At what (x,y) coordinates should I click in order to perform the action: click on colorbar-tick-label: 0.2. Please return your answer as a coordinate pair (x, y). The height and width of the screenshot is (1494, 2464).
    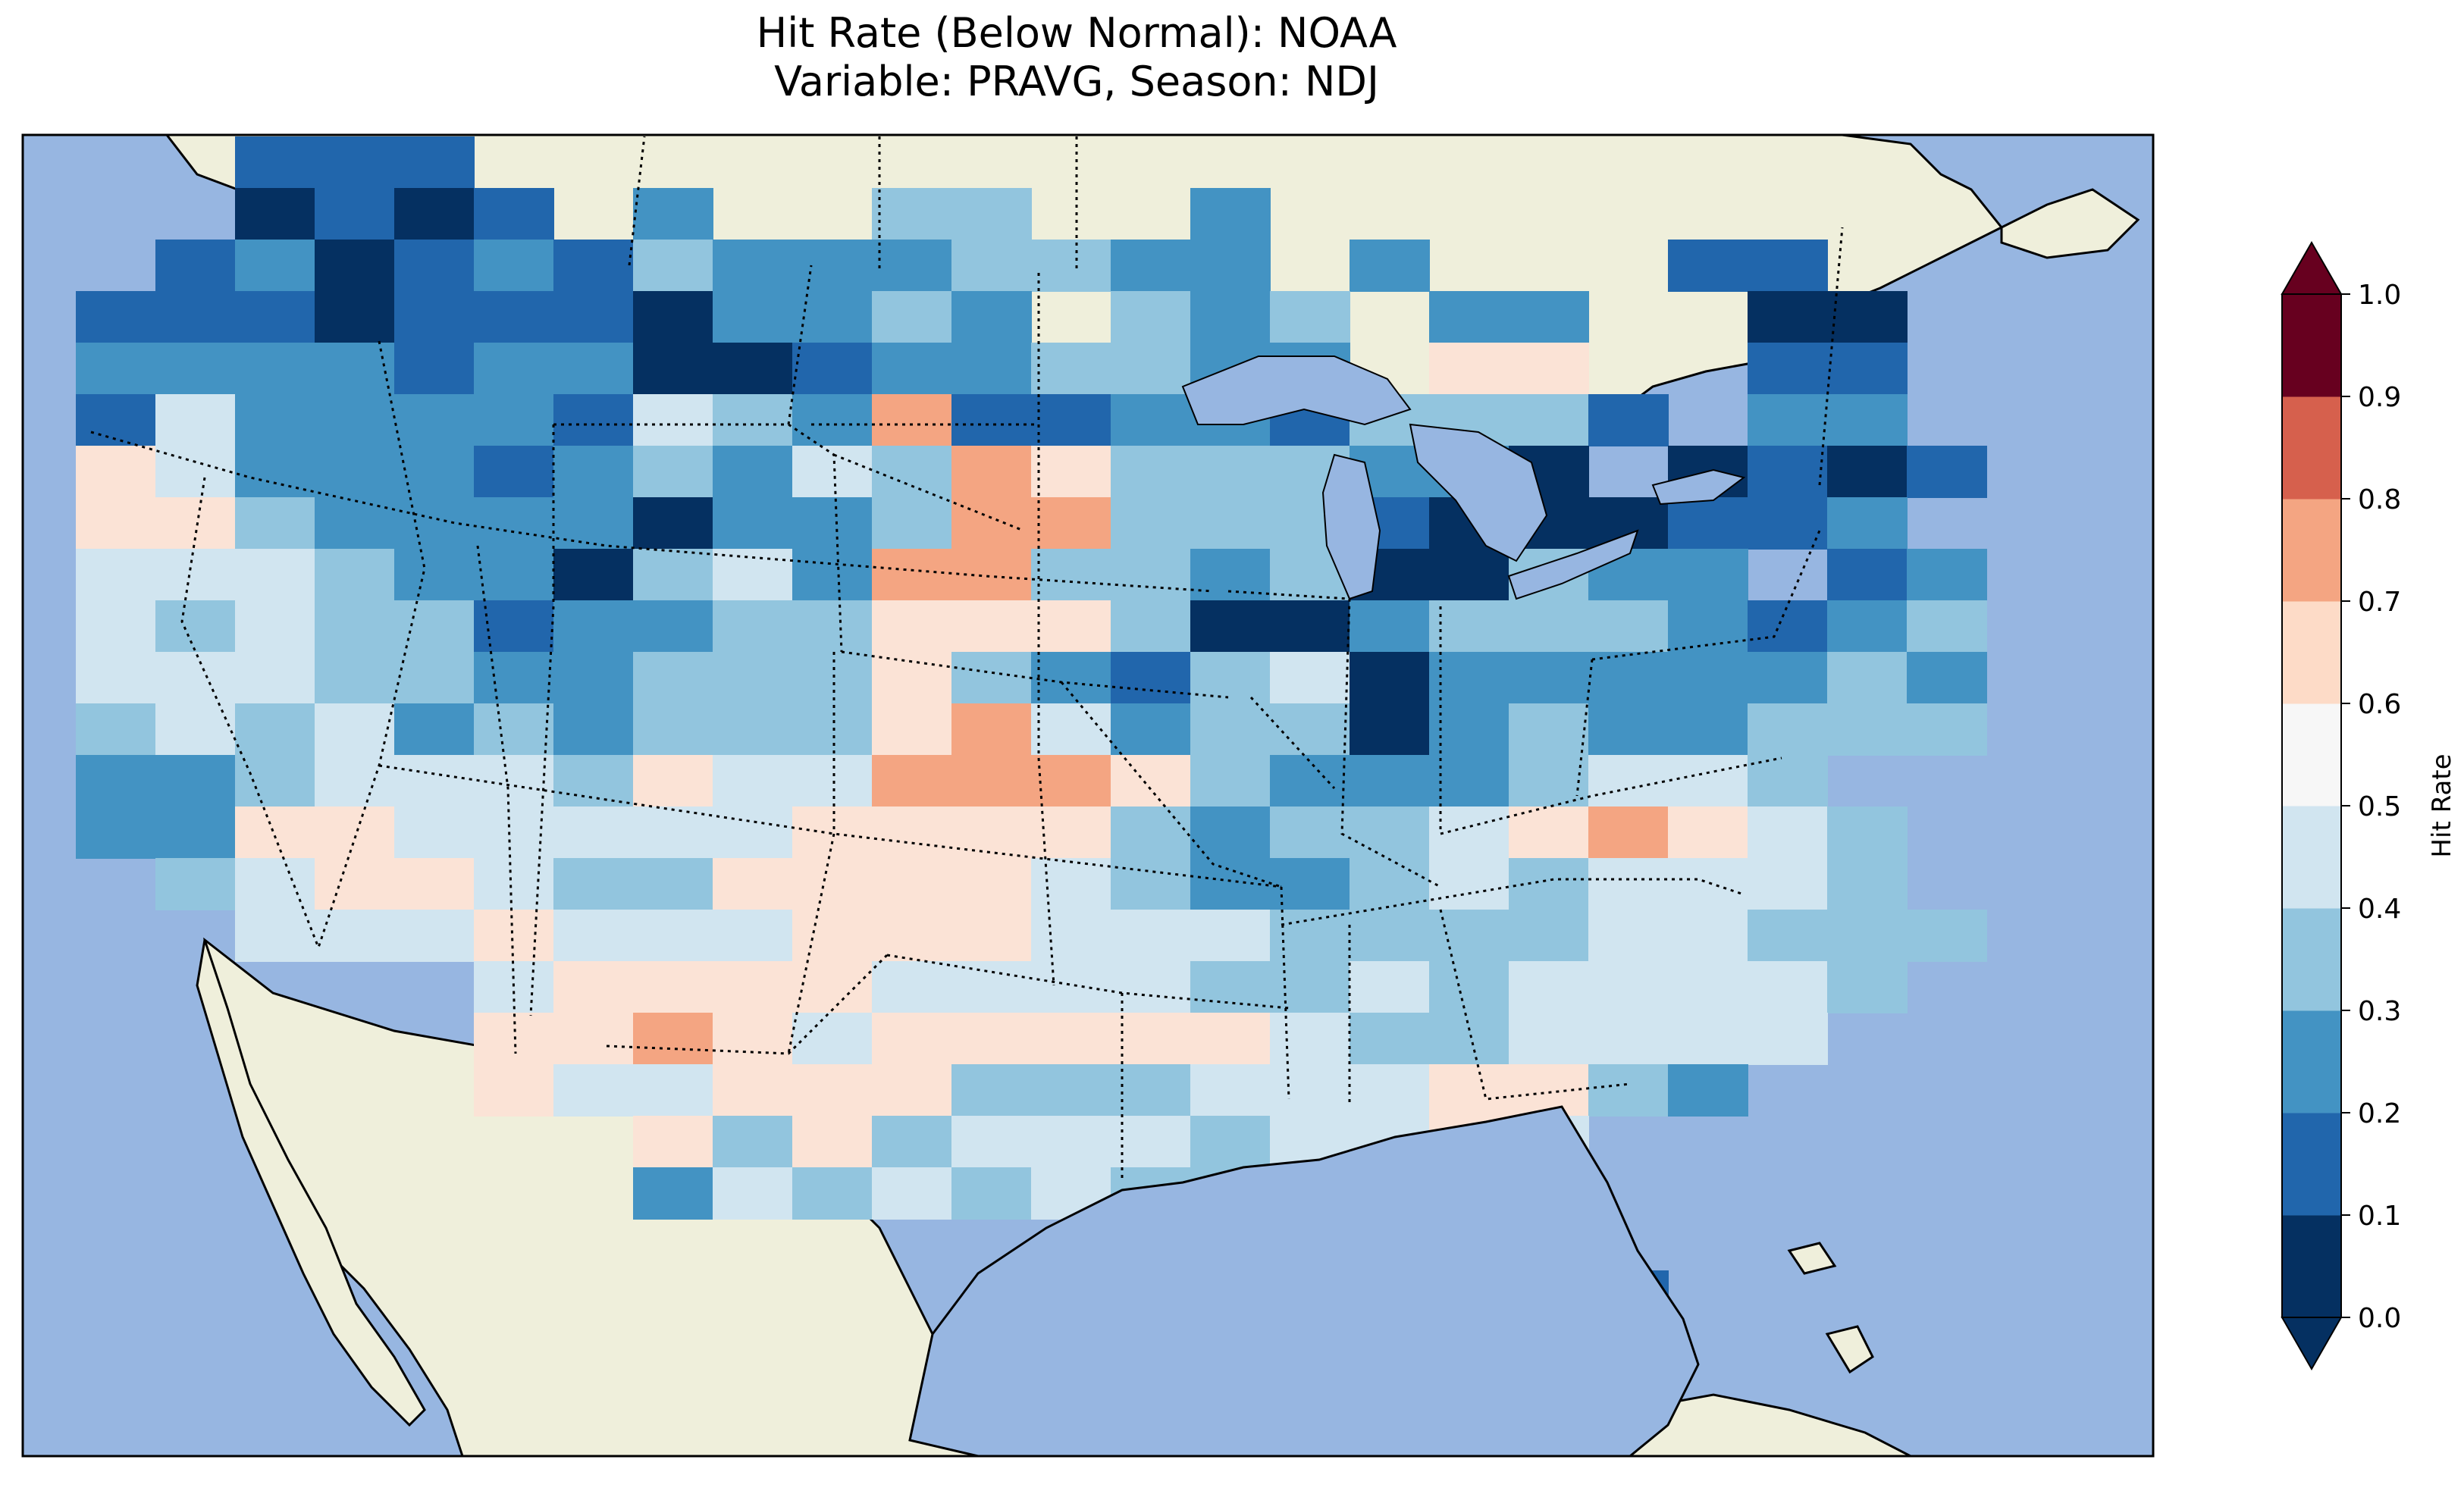
    Looking at the image, I should click on (2380, 1113).